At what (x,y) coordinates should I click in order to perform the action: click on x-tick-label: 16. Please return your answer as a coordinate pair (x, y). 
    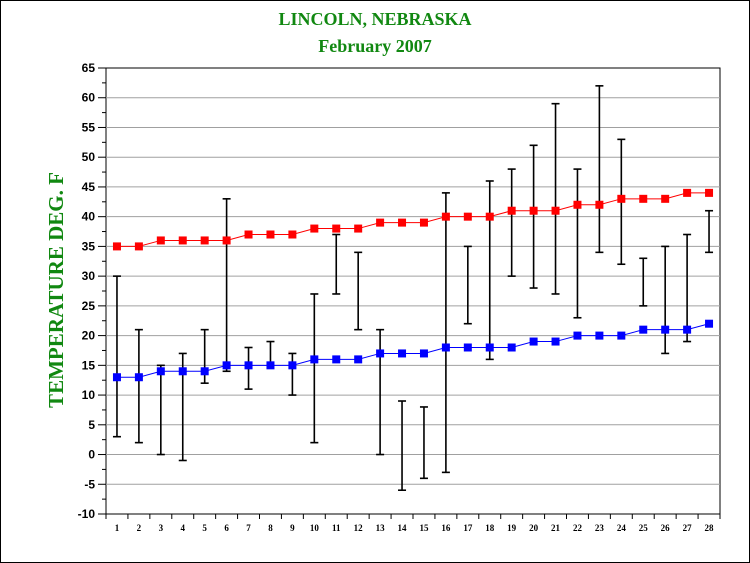
    Looking at the image, I should click on (446, 528).